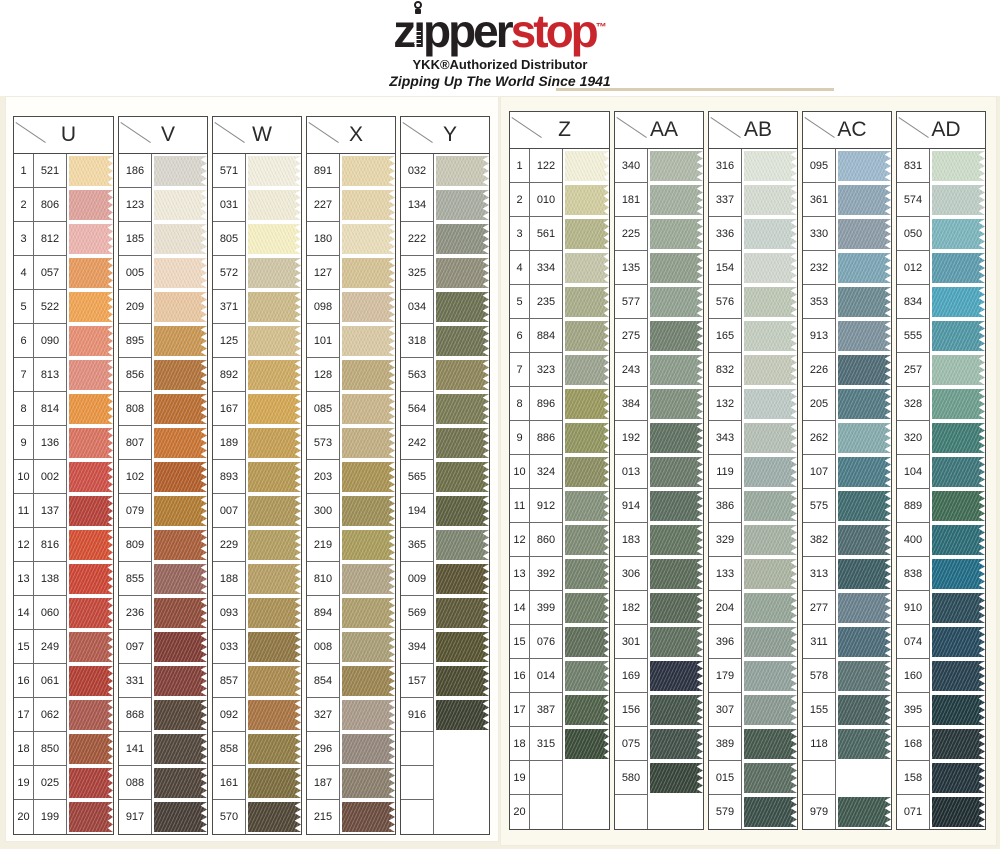  What do you see at coordinates (229, 715) in the screenshot?
I see `color-code: 092` at bounding box center [229, 715].